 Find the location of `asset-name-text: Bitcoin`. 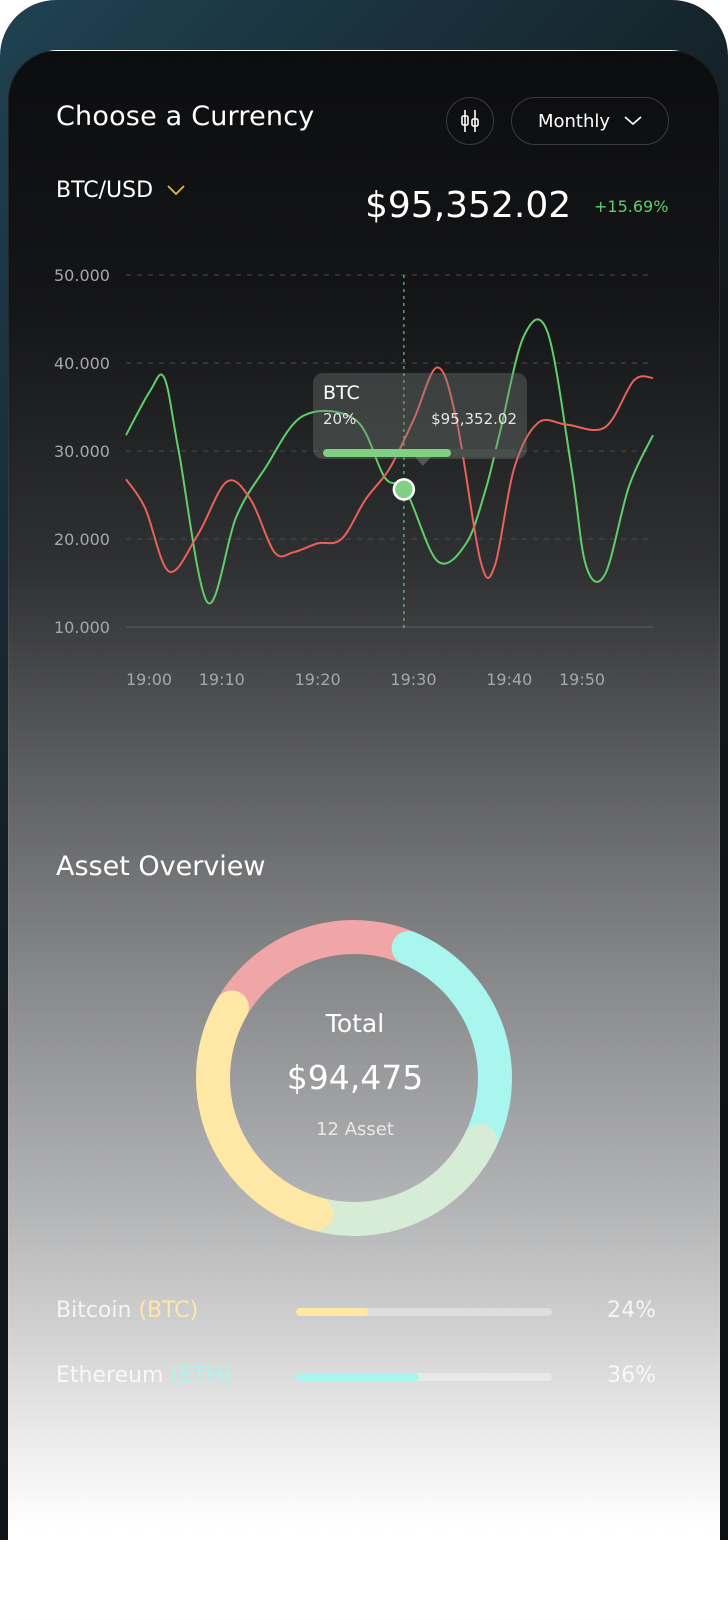

asset-name-text: Bitcoin is located at coordinates (97, 1310).